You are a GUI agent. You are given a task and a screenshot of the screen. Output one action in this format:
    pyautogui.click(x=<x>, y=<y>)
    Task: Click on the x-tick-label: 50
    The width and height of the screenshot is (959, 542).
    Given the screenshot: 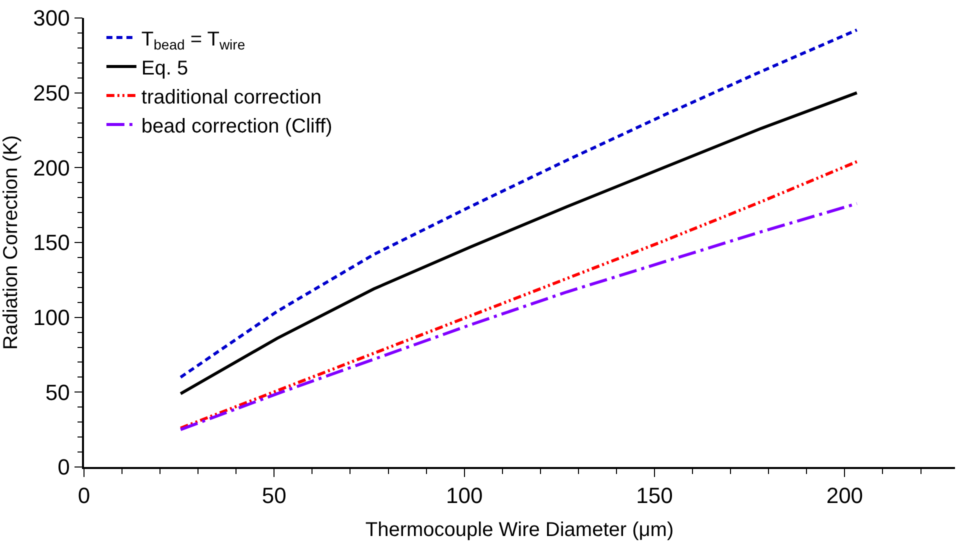 What is the action you would take?
    pyautogui.click(x=274, y=495)
    